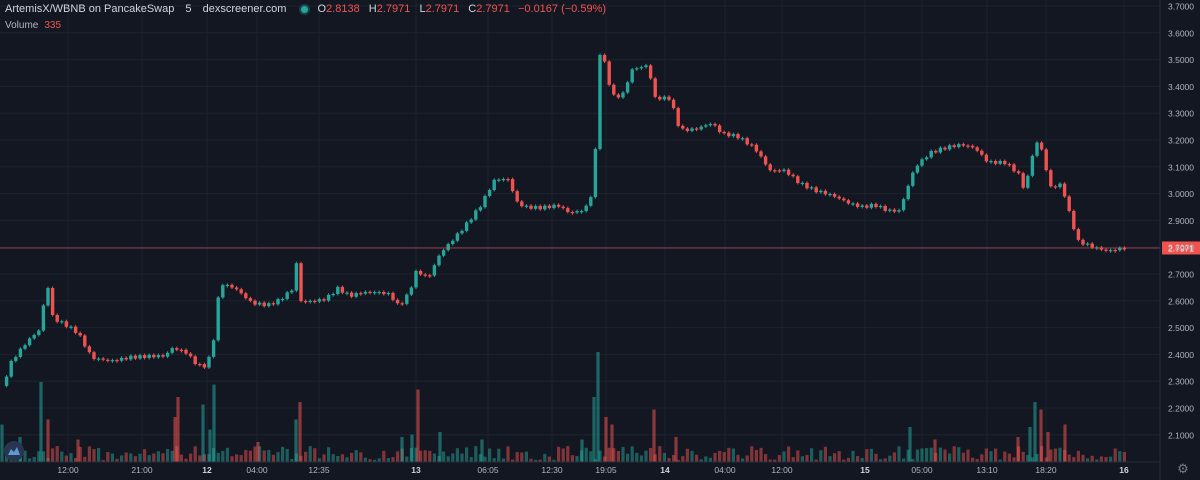 This screenshot has height=480, width=1200. What do you see at coordinates (1181, 301) in the screenshot?
I see `y-tick-label: 2.6000` at bounding box center [1181, 301].